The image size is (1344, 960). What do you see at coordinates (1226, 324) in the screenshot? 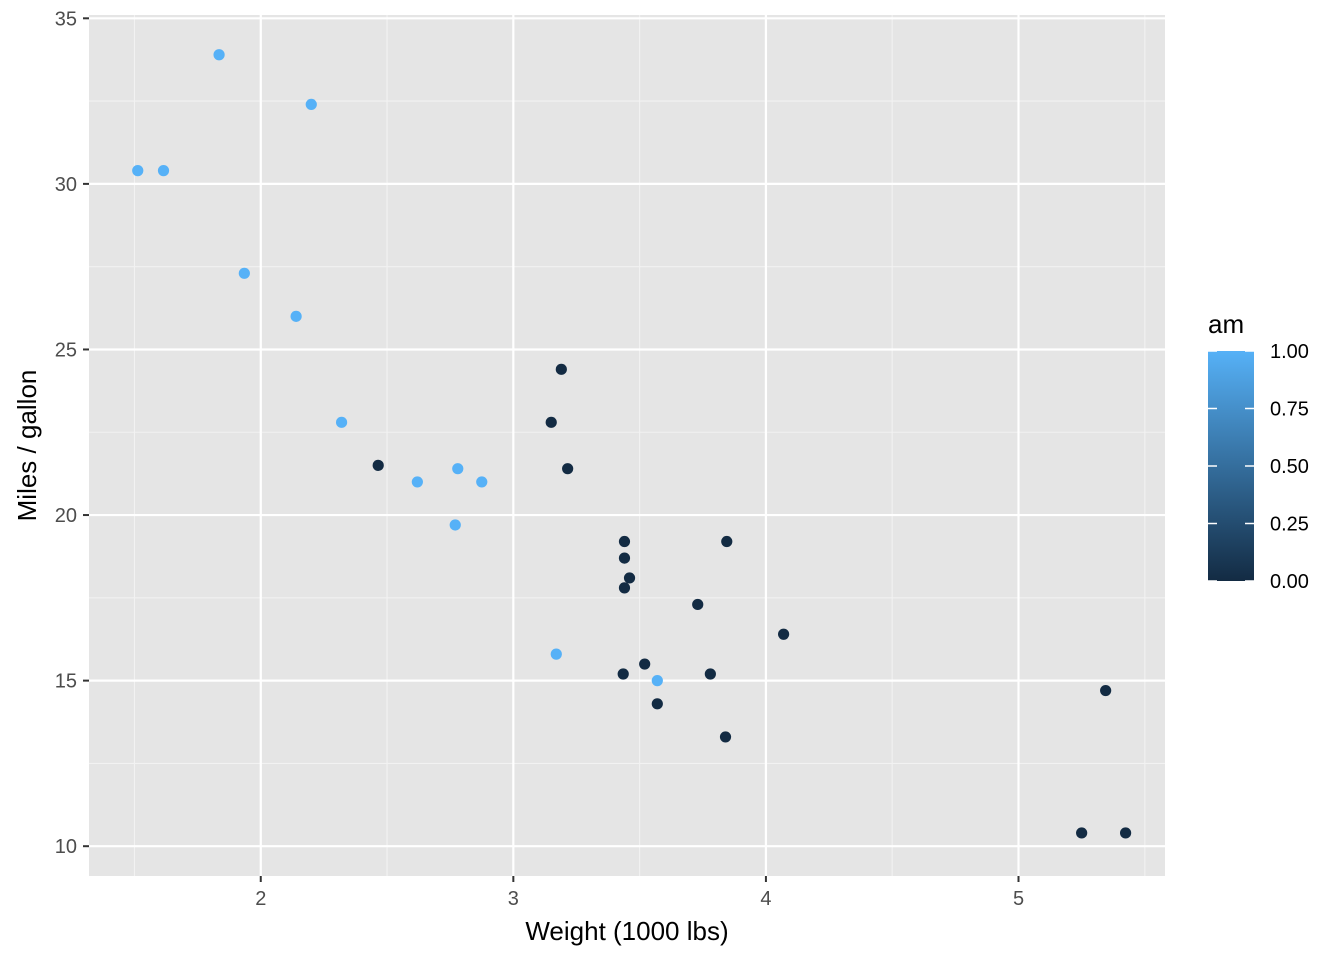
I see `legend-title: am` at bounding box center [1226, 324].